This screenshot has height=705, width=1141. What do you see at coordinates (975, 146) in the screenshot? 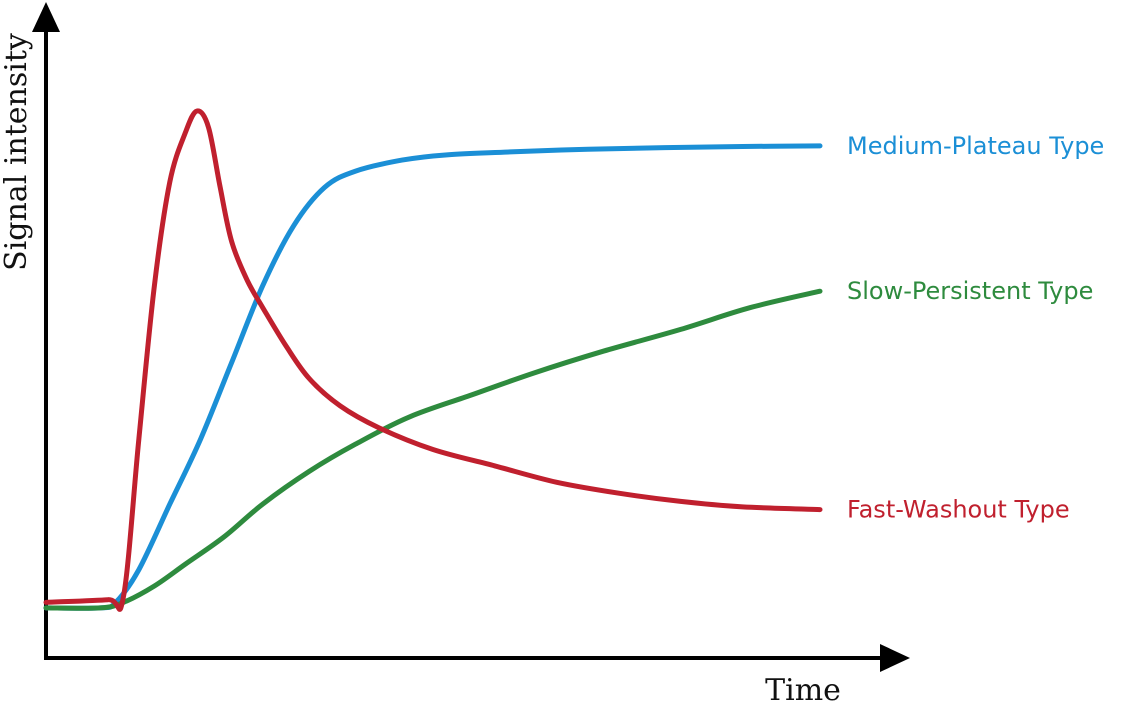
I see `series-label-medium-plateau-type: Medium-Plateau Type` at bounding box center [975, 146].